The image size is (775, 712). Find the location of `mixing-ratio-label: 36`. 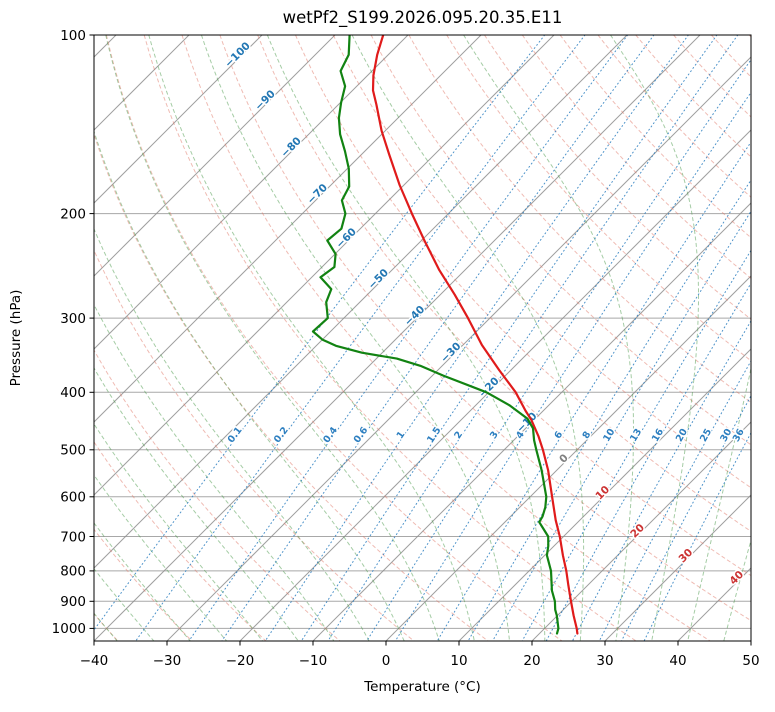

mixing-ratio-label: 36 is located at coordinates (739, 435).